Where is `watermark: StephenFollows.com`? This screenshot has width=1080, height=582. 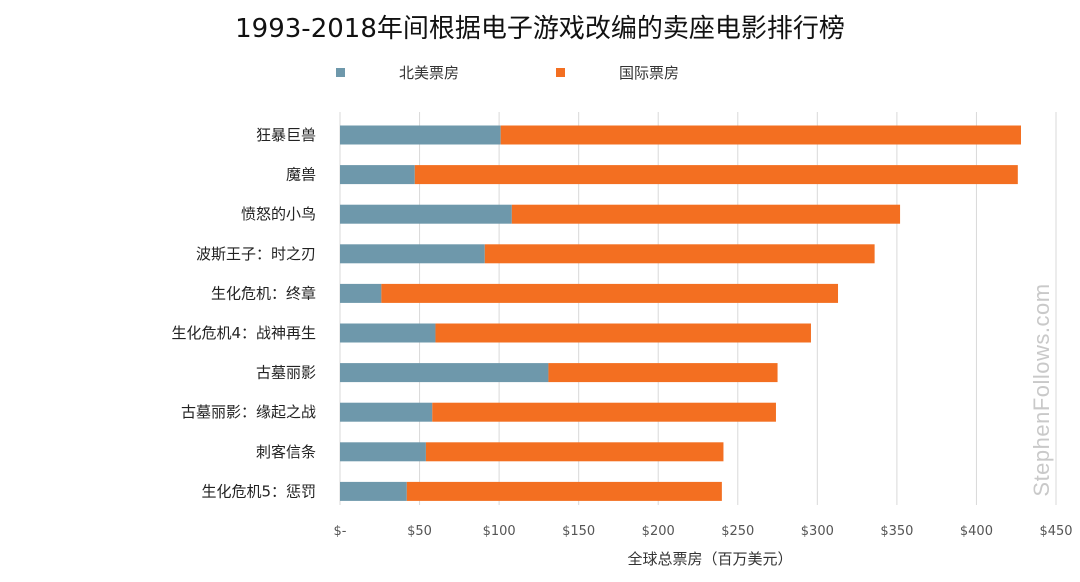 watermark: StephenFollows.com is located at coordinates (1041, 390).